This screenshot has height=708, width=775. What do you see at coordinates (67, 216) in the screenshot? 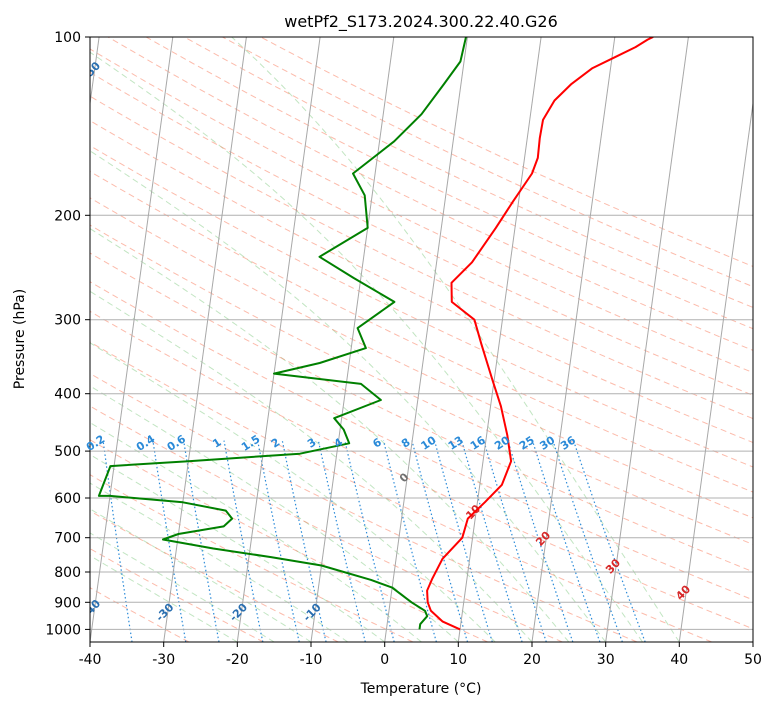
I see `y-tick-label: 200` at bounding box center [67, 216].